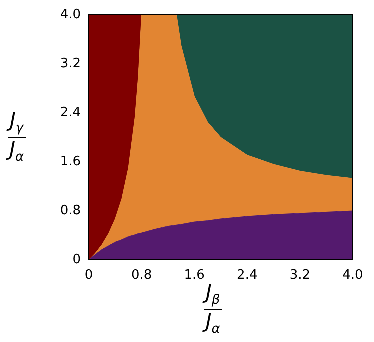  Describe the element at coordinates (247, 276) in the screenshot. I see `x-tick-label: 2.4` at that location.